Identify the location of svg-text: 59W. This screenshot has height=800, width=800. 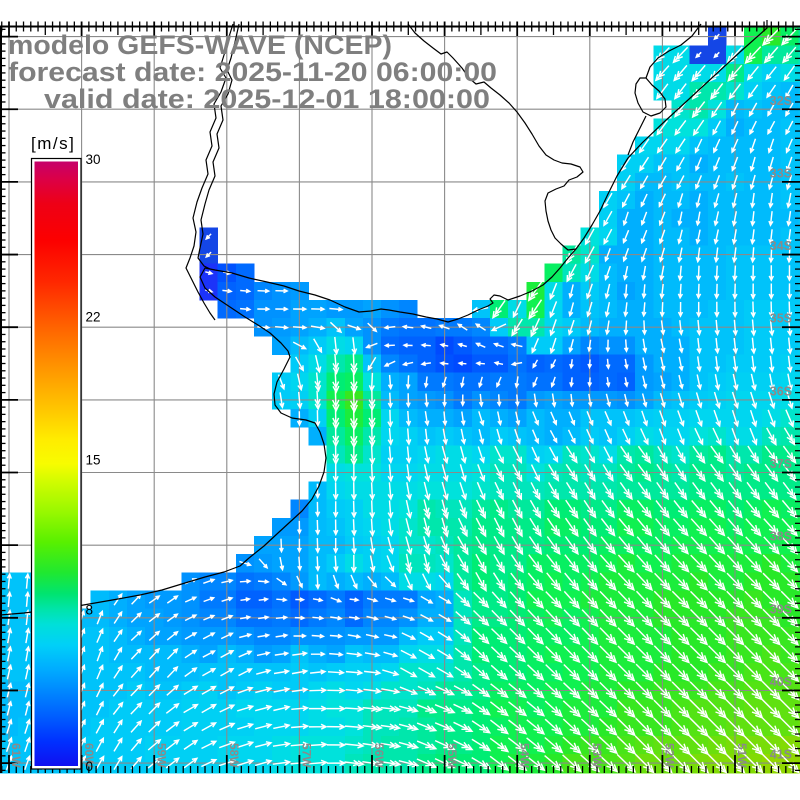
(161, 755).